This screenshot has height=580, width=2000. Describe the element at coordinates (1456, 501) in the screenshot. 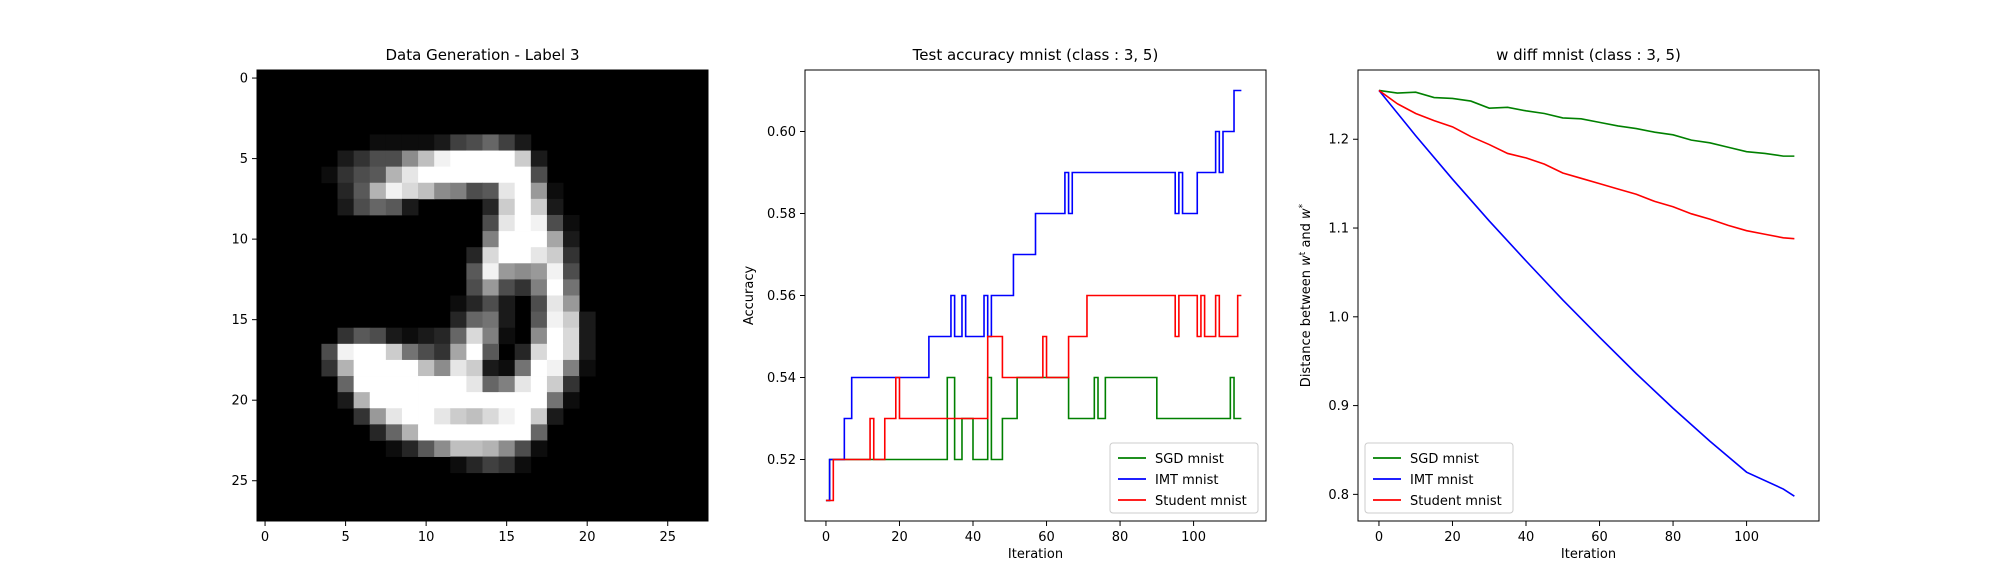

I see `wdiff-legend-label-student: Student mnist` at that location.